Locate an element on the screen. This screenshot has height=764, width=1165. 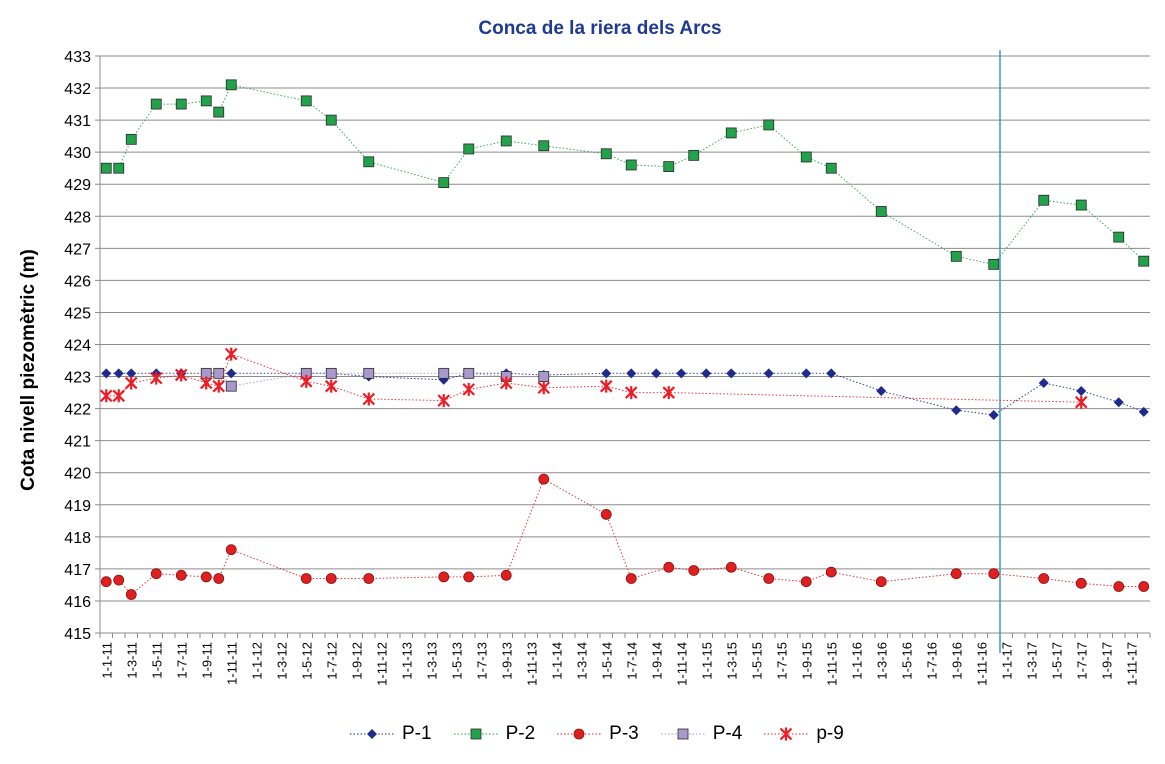
x-tick-label: 1-5-15 is located at coordinates (756, 661).